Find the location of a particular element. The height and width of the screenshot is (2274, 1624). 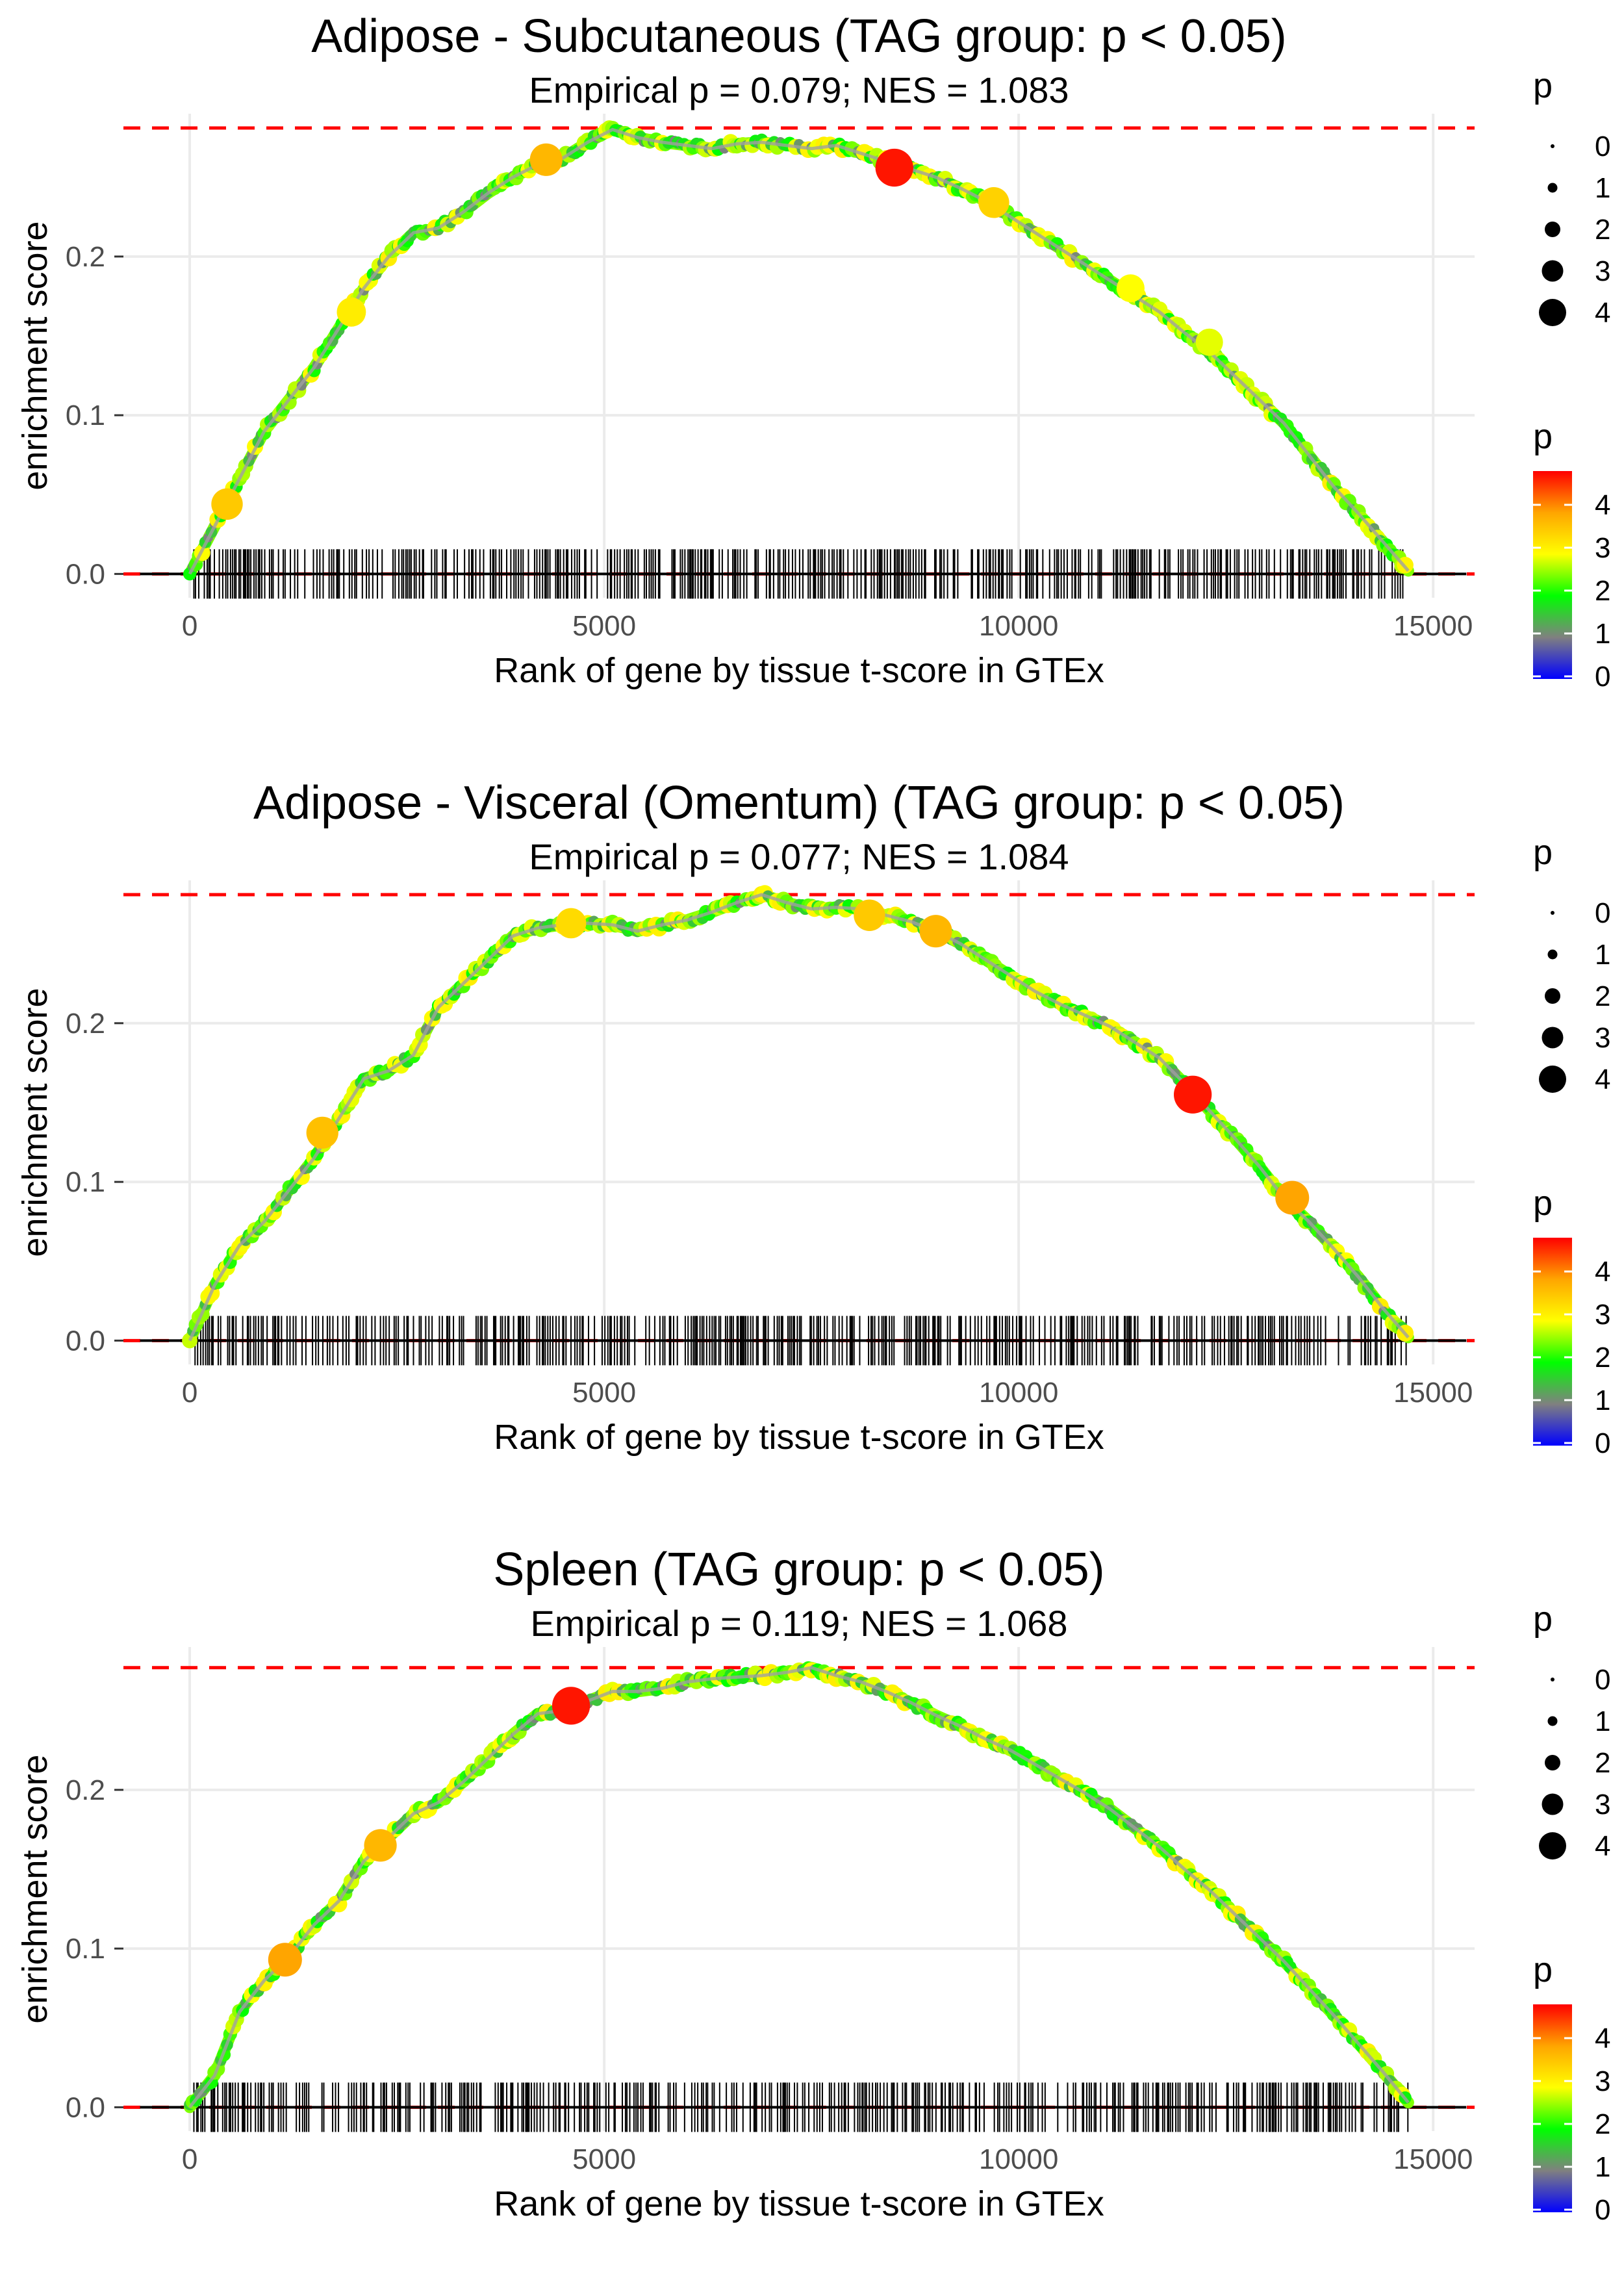

chart-subtitle: Empirical p = 0.119; NES = 1.068 is located at coordinates (799, 1623).